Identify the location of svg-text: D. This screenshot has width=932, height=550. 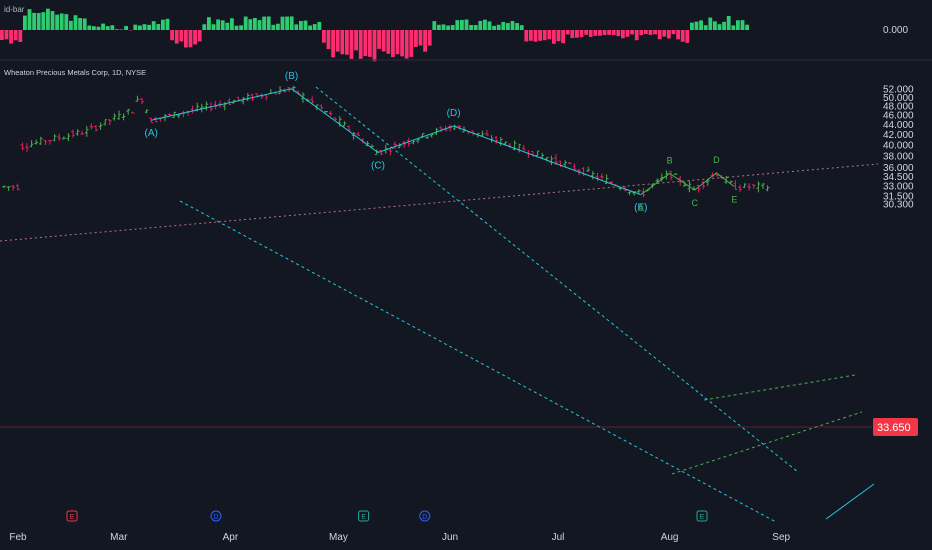
(215, 517).